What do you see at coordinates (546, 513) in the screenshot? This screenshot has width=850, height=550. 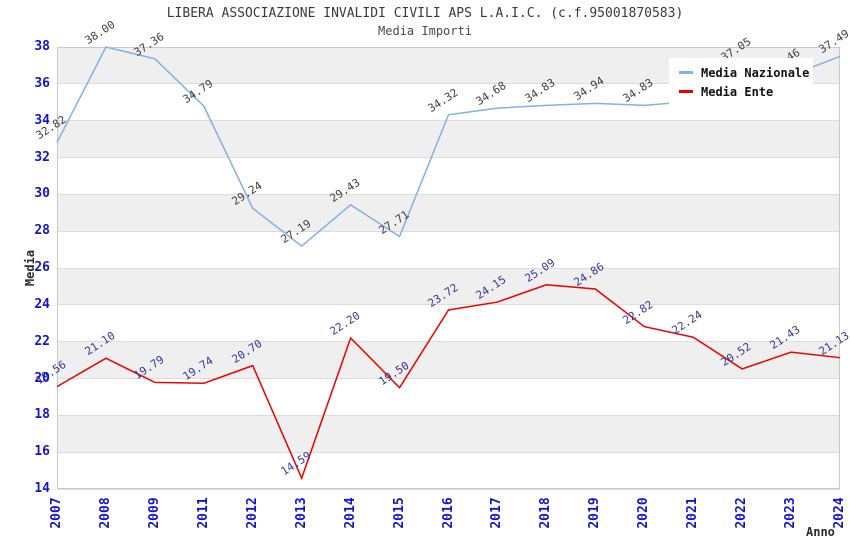 I see `x-tick-label: 2018` at bounding box center [546, 513].